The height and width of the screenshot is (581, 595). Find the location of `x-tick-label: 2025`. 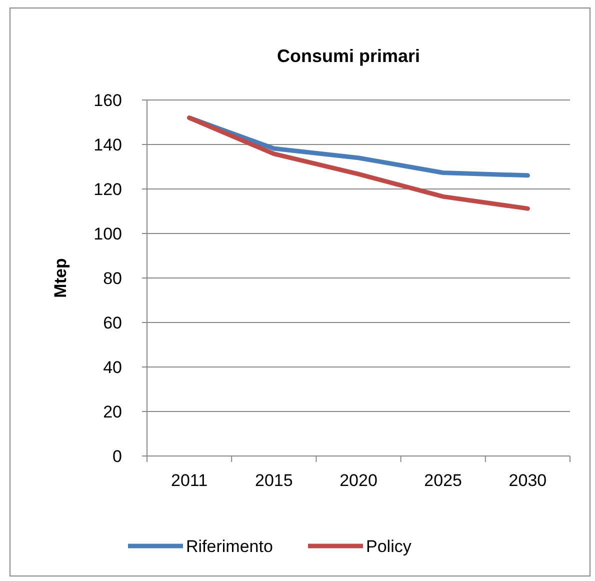

x-tick-label: 2025 is located at coordinates (443, 480).